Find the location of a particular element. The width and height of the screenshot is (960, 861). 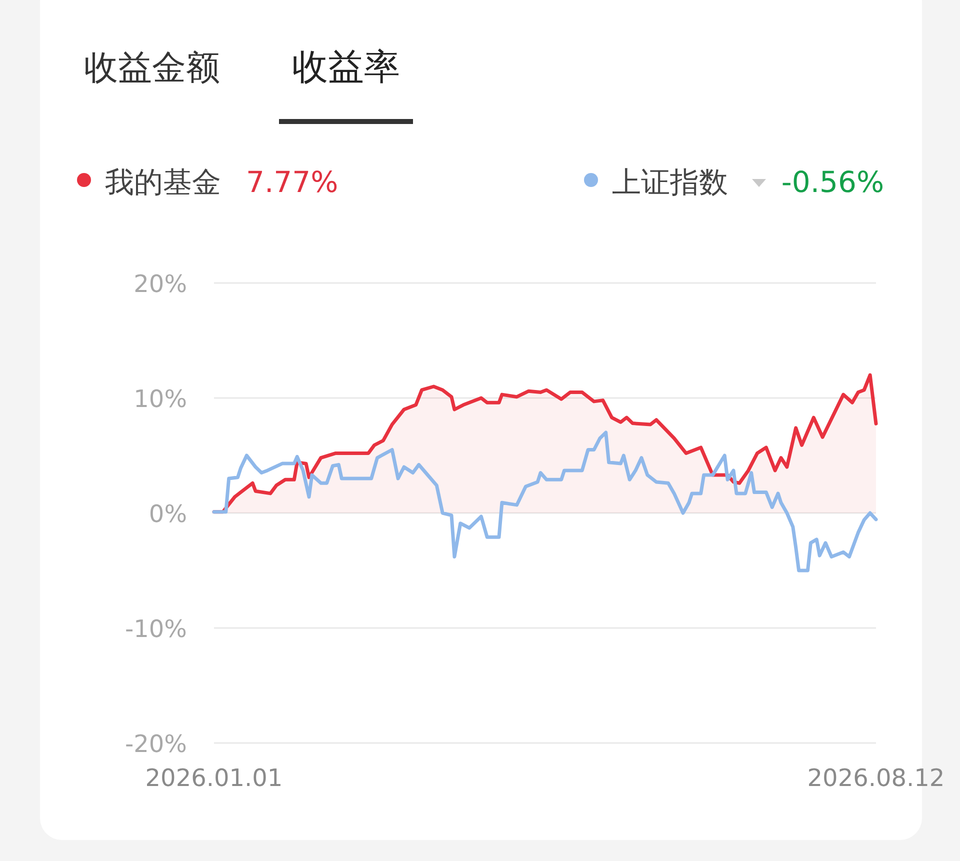

y-tick-label: 0% is located at coordinates (167, 514).